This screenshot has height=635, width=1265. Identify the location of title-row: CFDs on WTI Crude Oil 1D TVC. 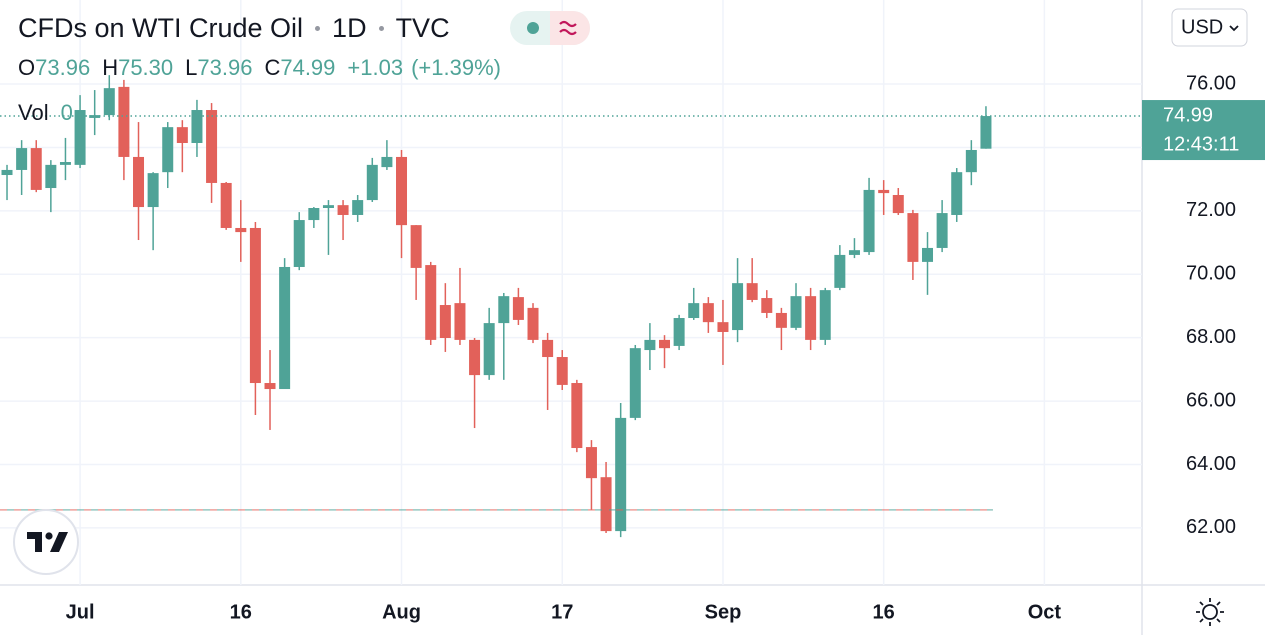
(234, 28).